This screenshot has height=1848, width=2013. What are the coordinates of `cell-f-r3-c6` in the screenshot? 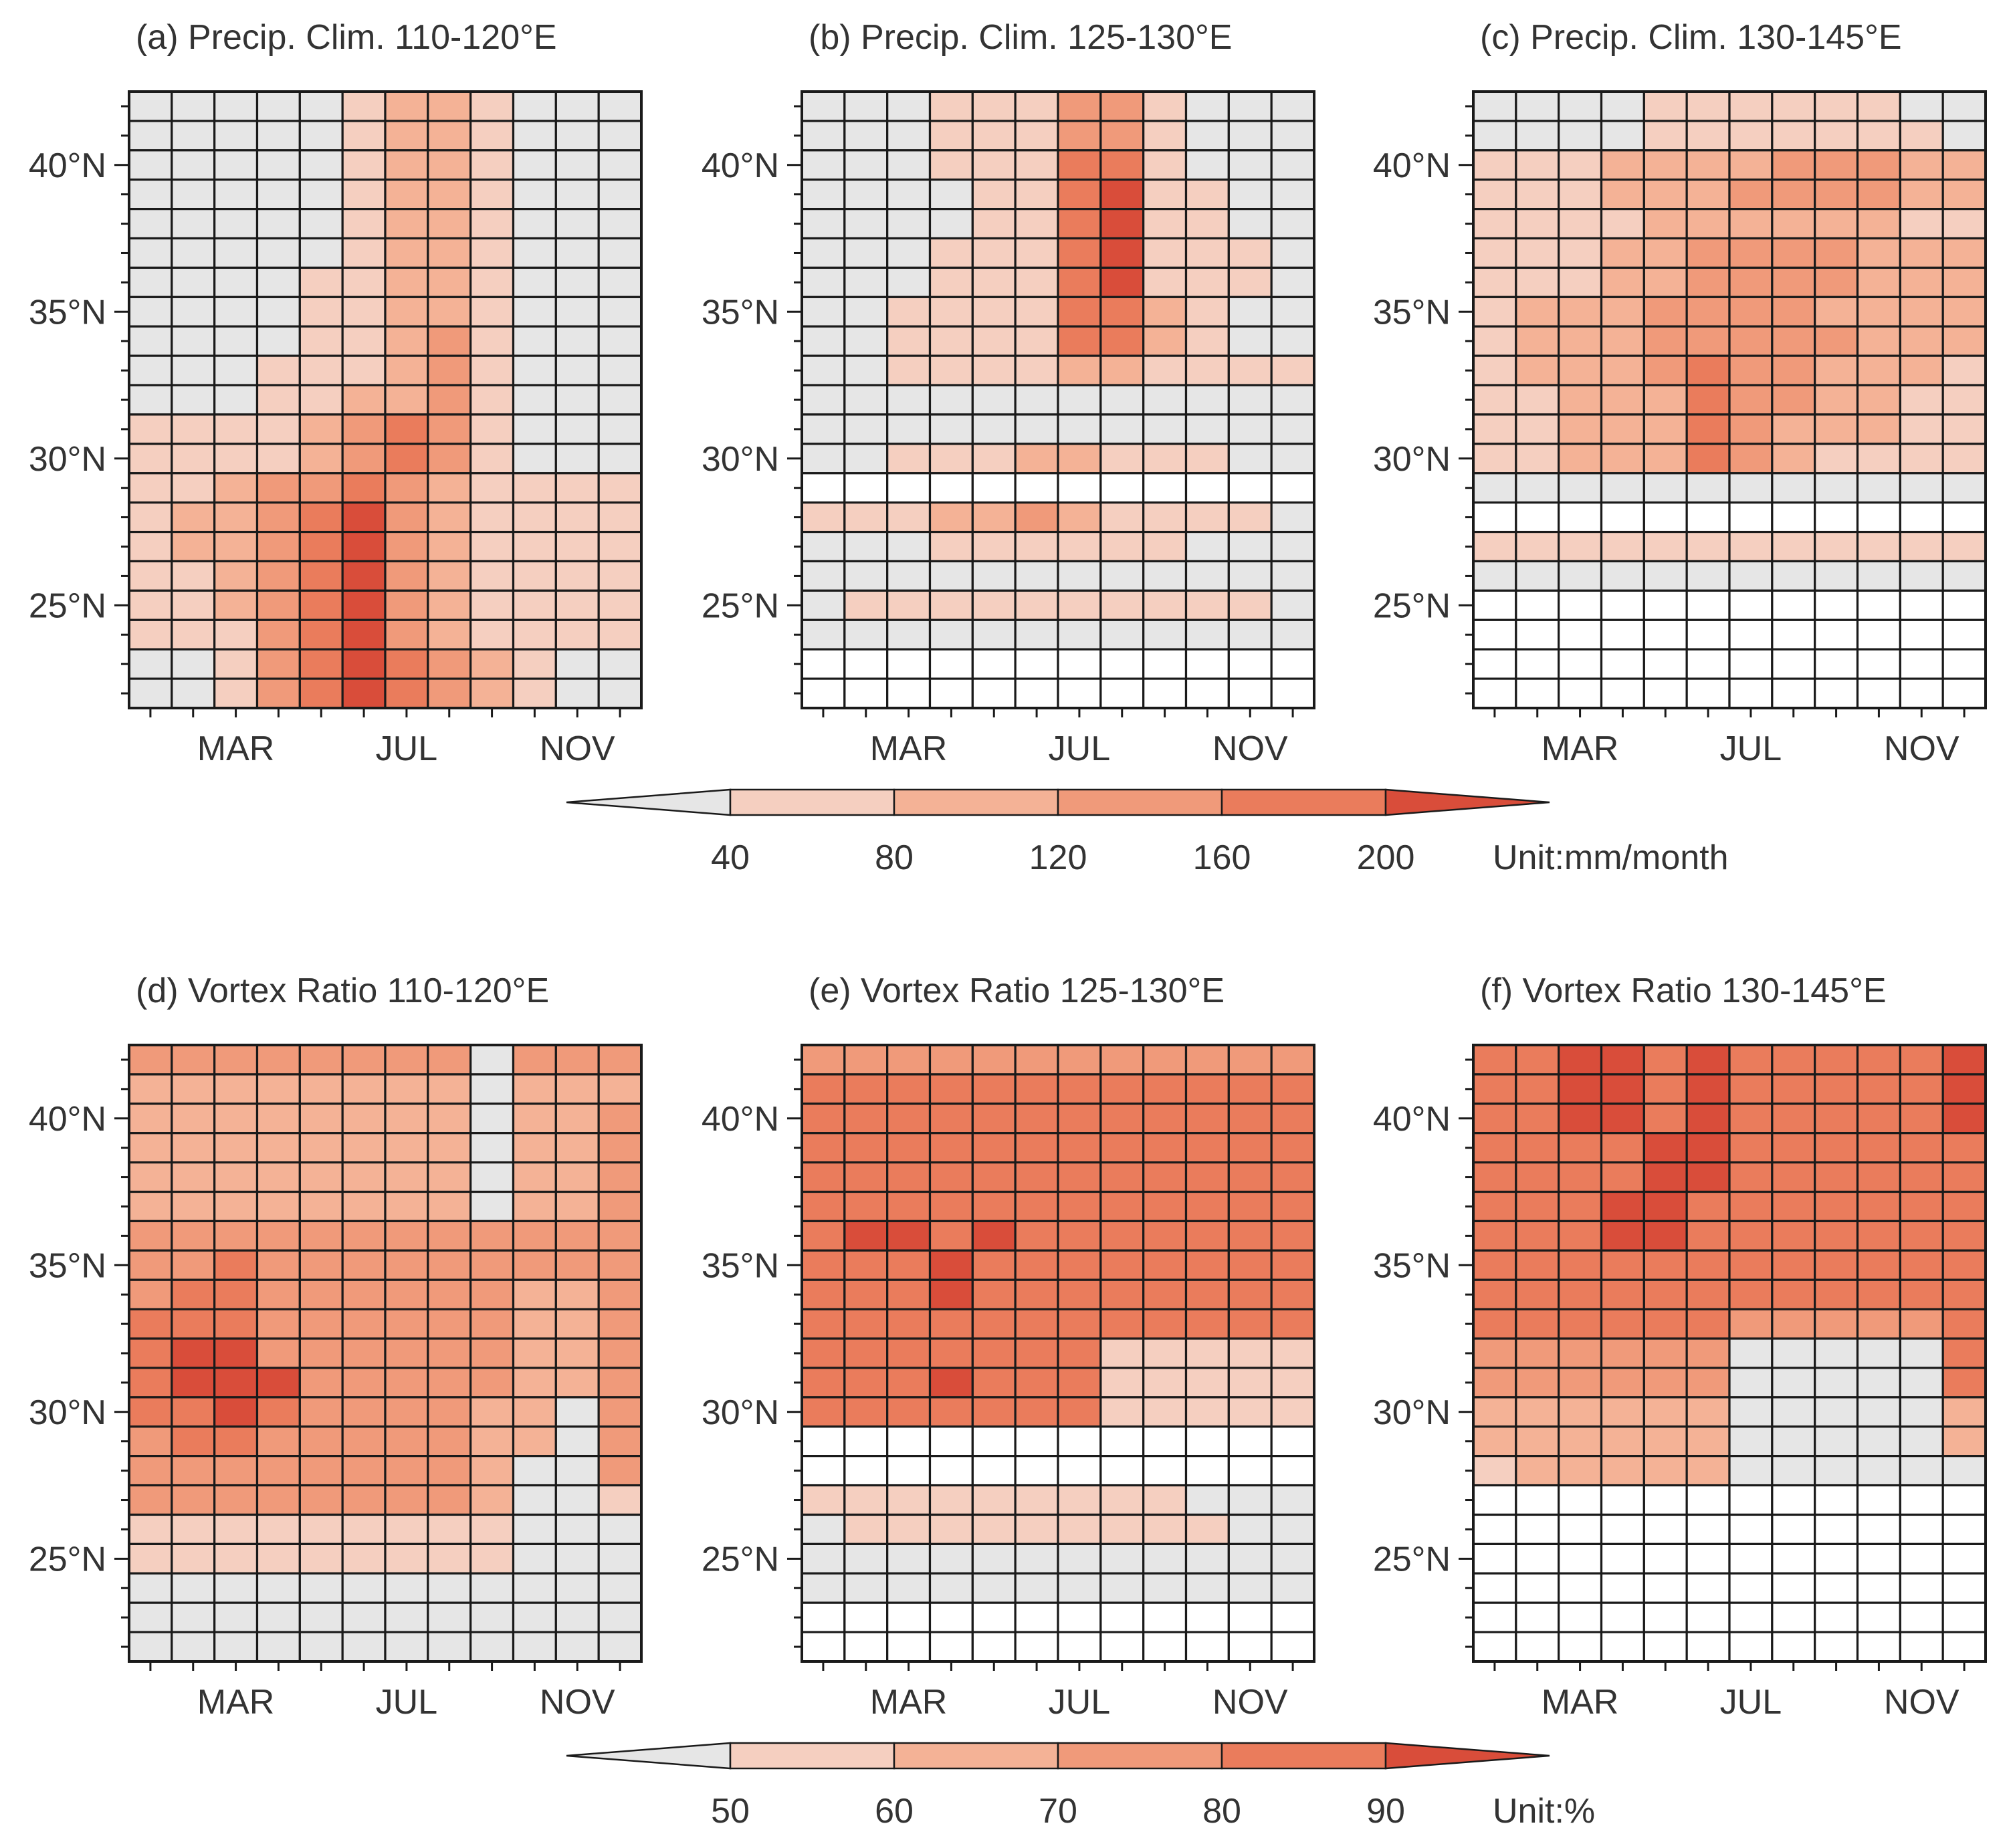 It's located at (1751, 1148).